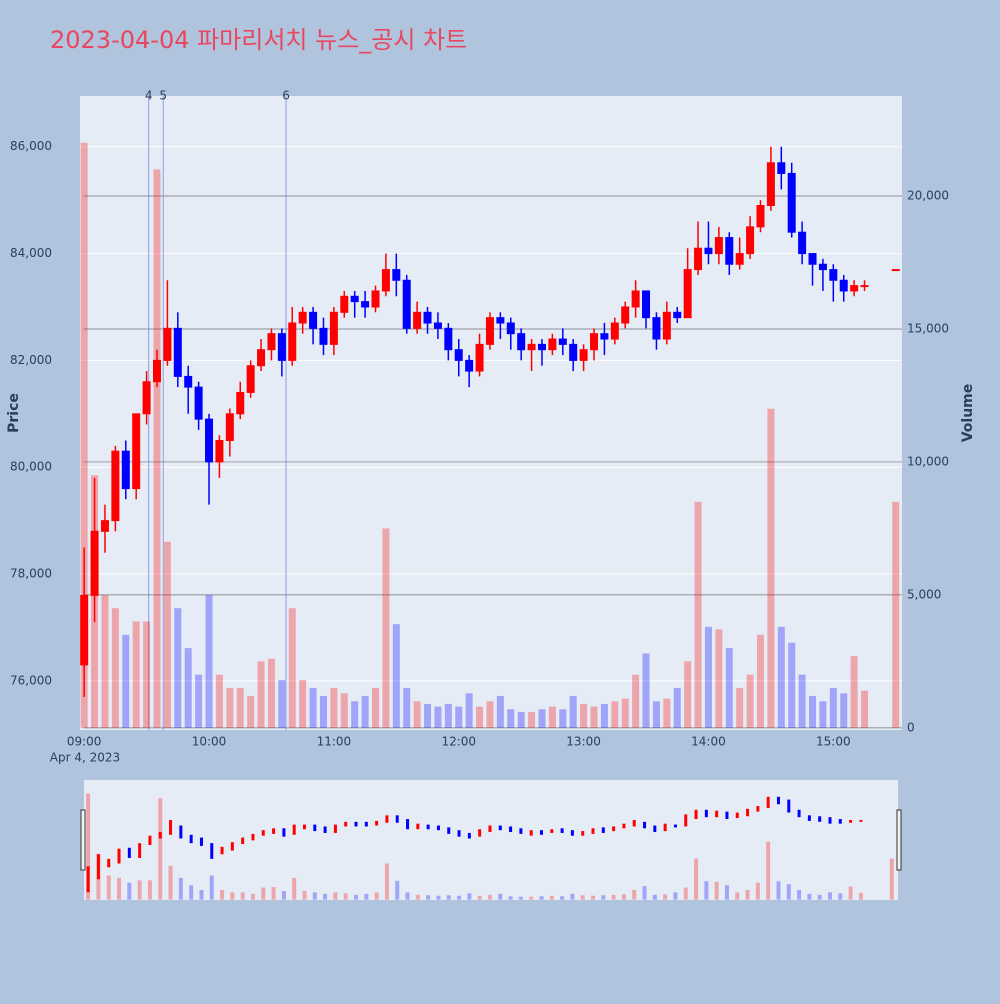 This screenshot has height=1004, width=1000. Describe the element at coordinates (334, 742) in the screenshot. I see `x-tick-label: 11:00` at that location.